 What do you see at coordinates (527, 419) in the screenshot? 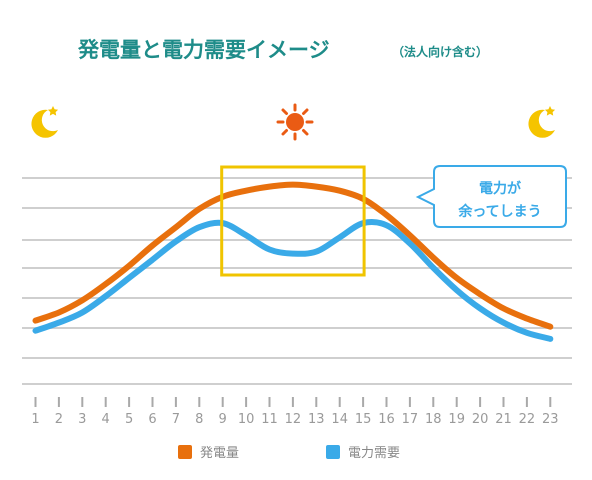
I see `x-tick-label: 22` at bounding box center [527, 419].